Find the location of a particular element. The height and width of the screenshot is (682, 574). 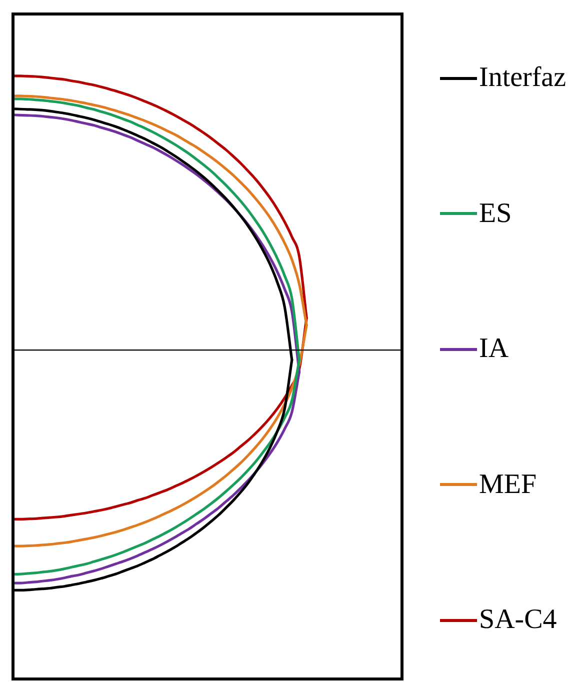

legend-label: Interfaz is located at coordinates (522, 78).